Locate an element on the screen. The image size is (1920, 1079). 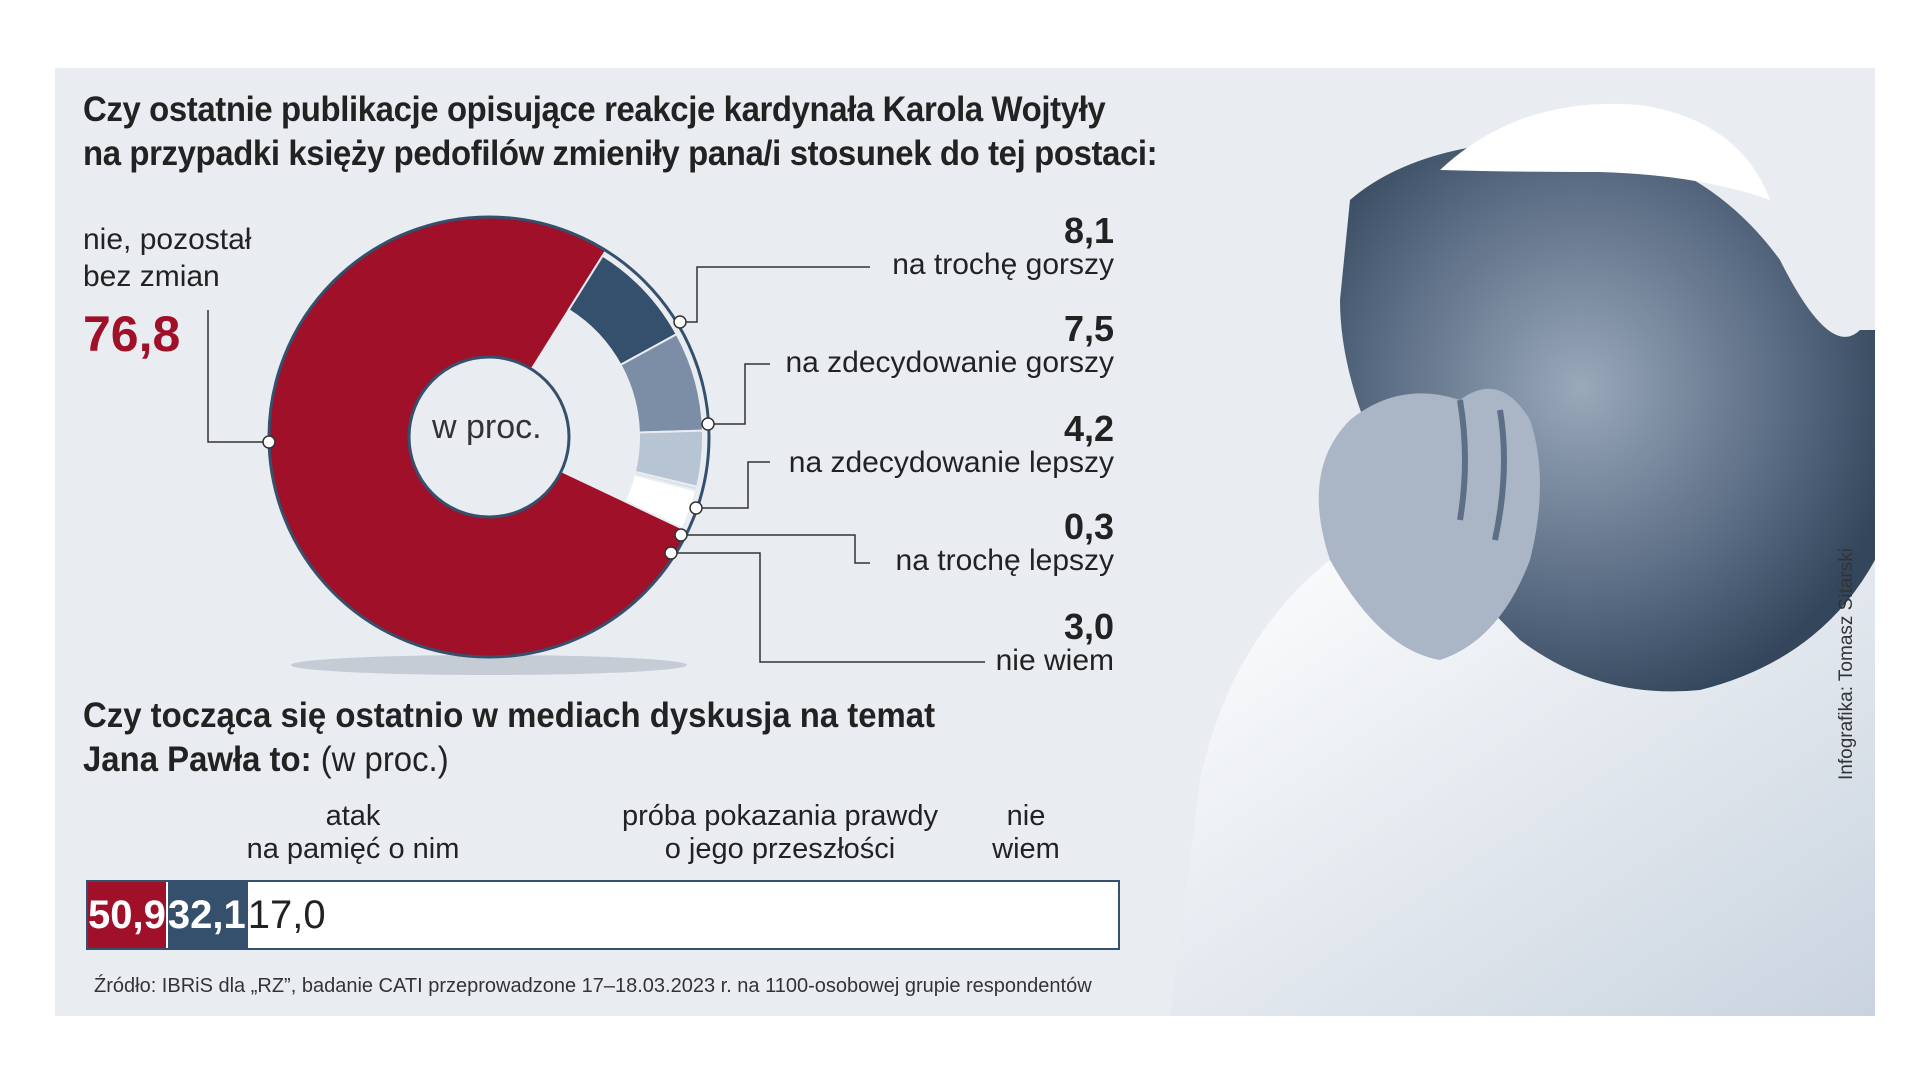
answer-label: na zdecydowanie gorszy is located at coordinates (949, 362).